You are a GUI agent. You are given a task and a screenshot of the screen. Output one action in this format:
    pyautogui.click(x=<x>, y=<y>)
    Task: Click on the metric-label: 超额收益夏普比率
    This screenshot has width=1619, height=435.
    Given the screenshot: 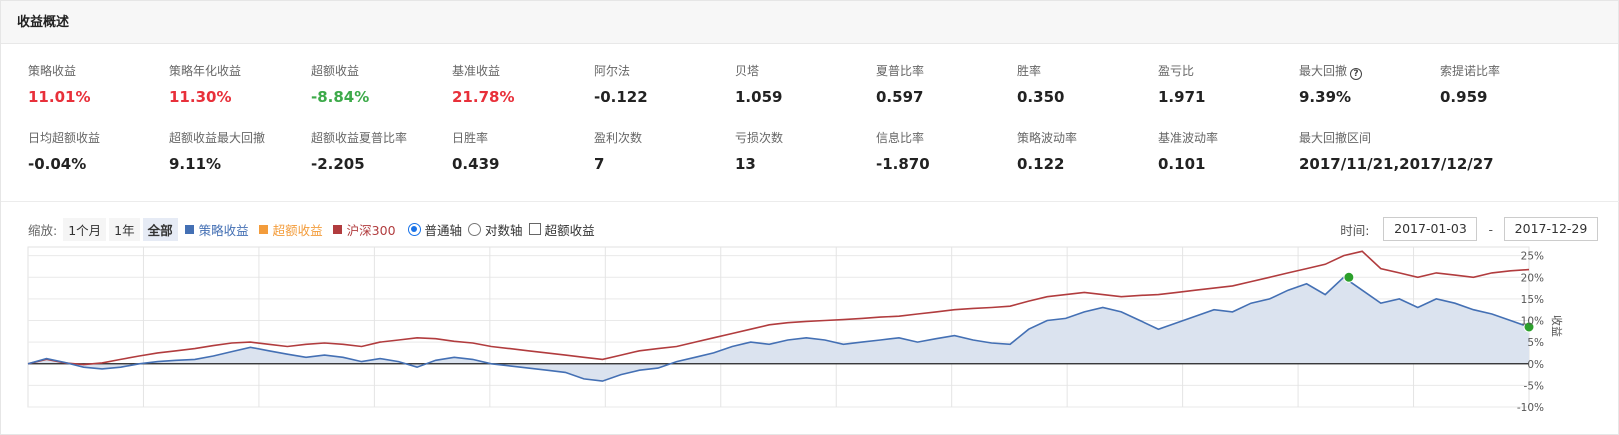 What is the action you would take?
    pyautogui.click(x=381, y=138)
    